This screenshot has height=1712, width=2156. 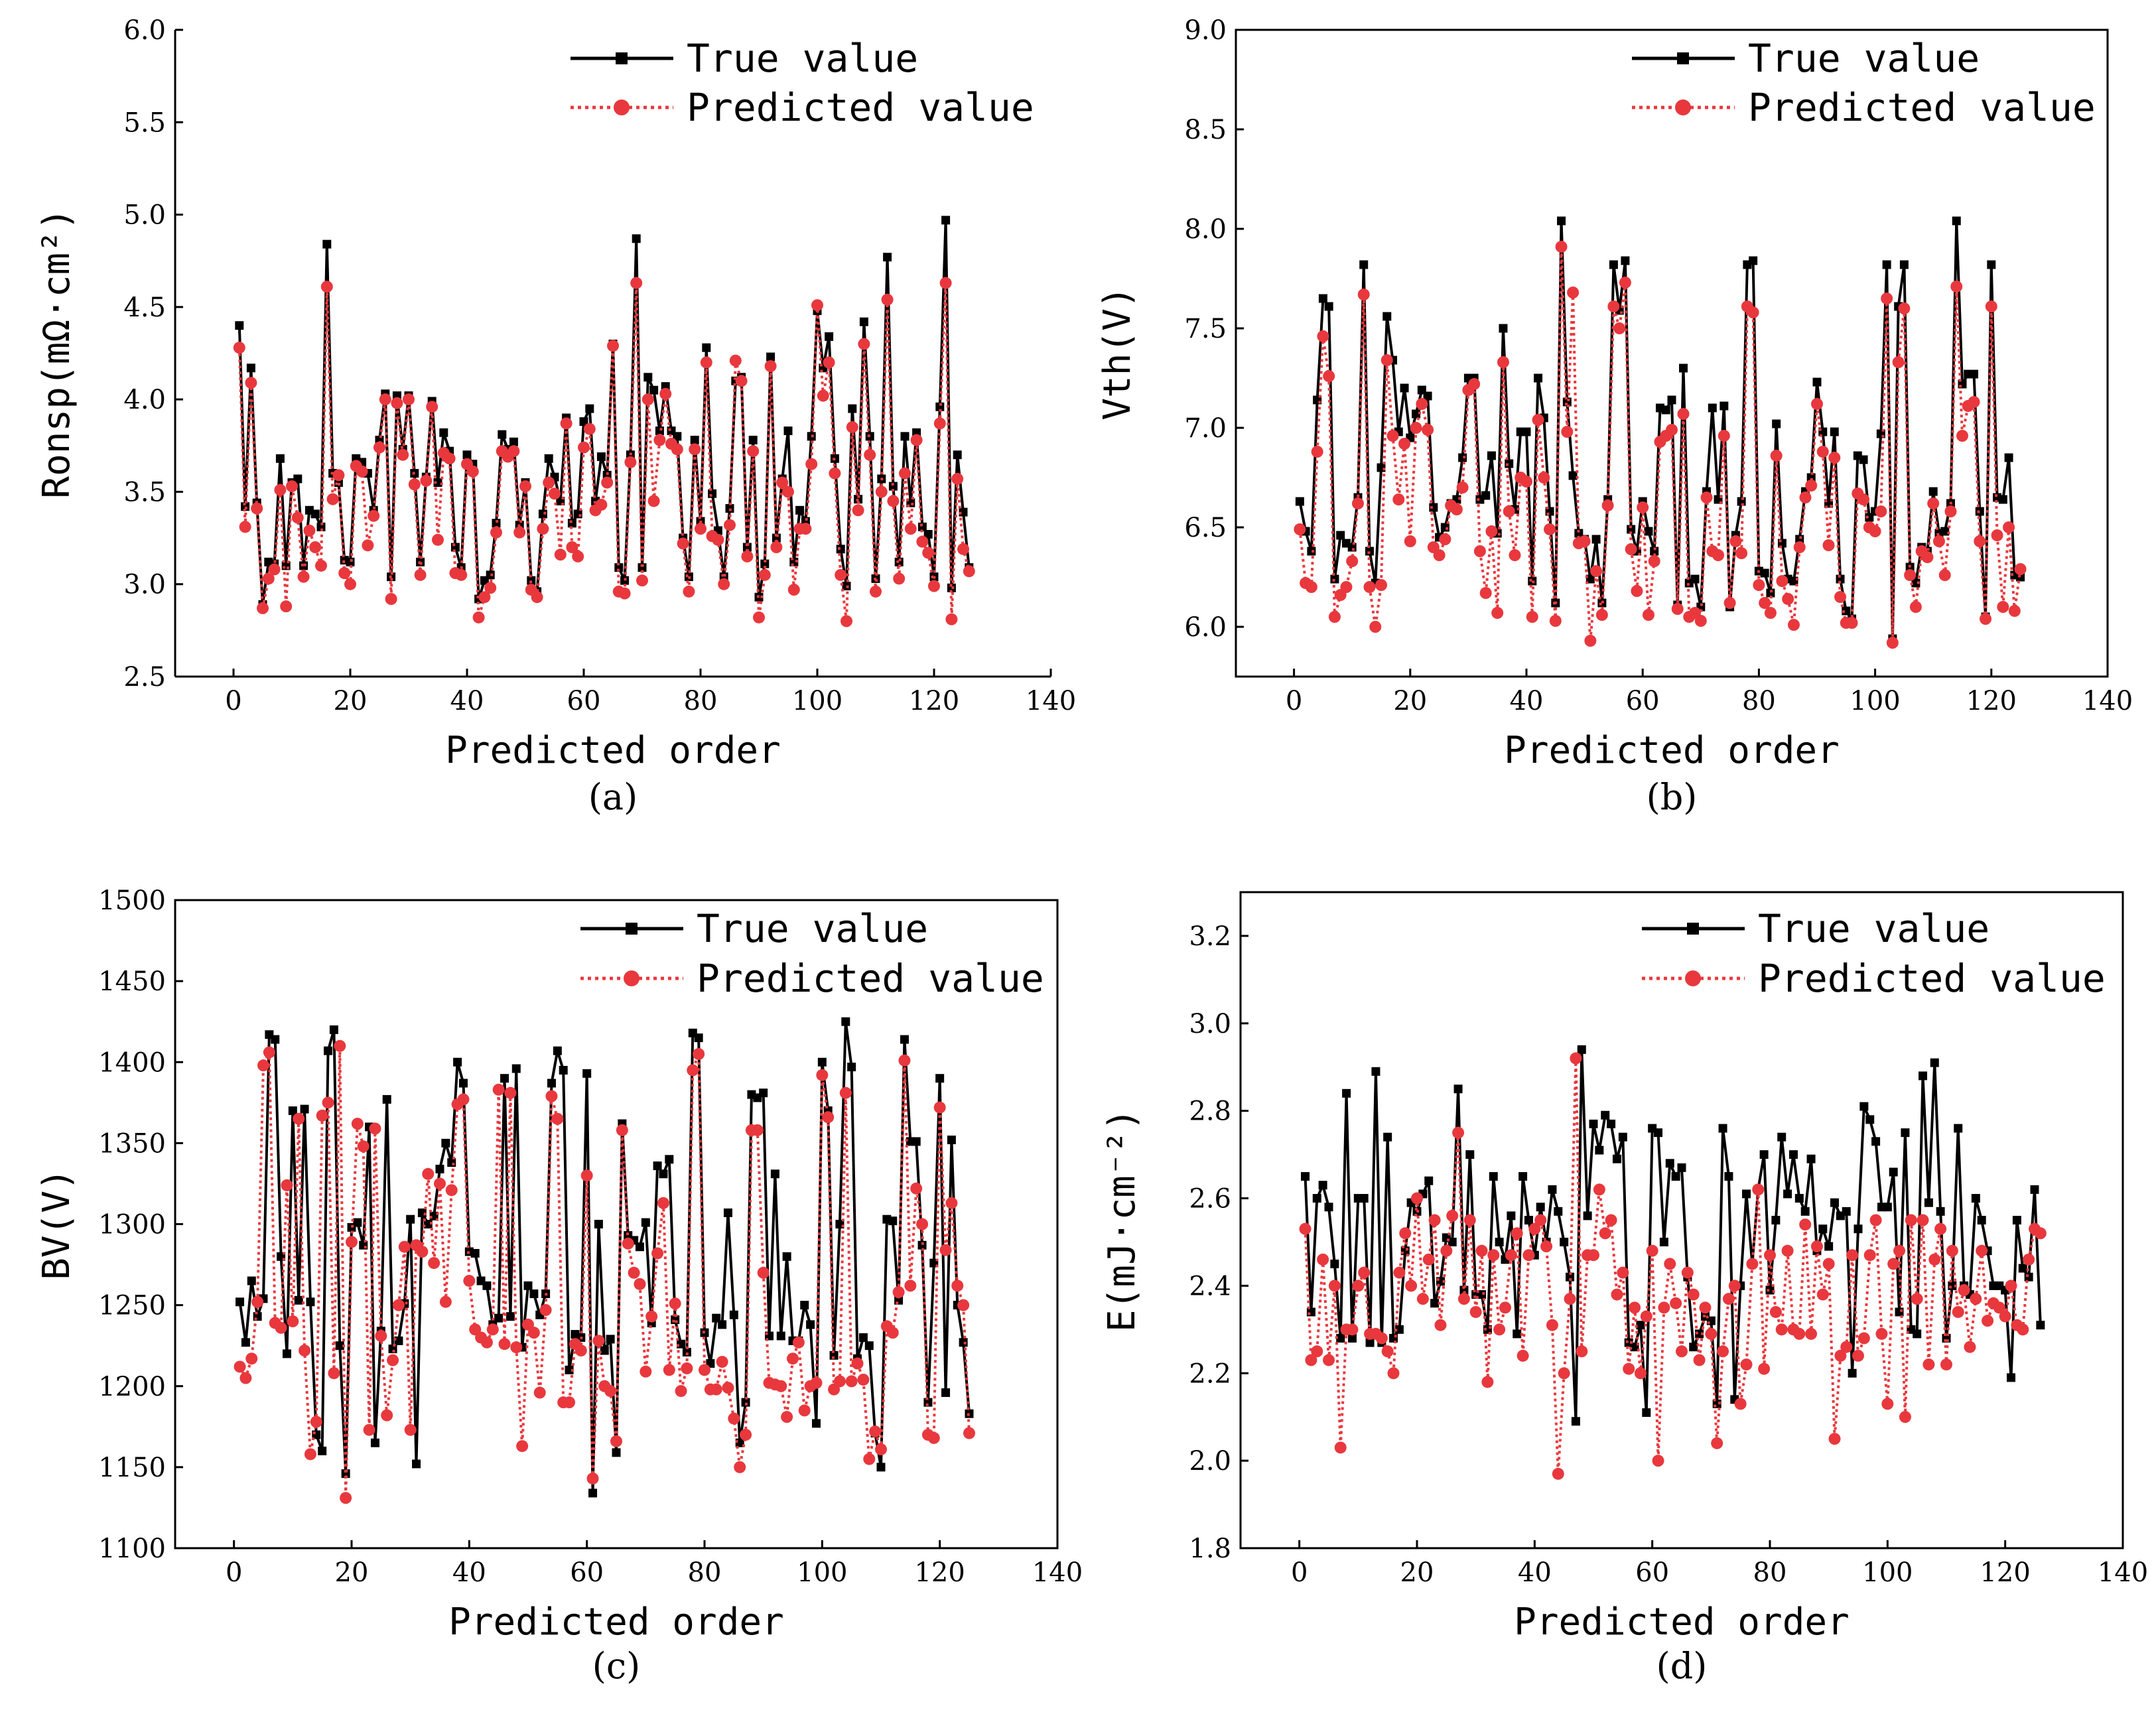 What do you see at coordinates (469, 1572) in the screenshot?
I see `x-tick-label: 40` at bounding box center [469, 1572].